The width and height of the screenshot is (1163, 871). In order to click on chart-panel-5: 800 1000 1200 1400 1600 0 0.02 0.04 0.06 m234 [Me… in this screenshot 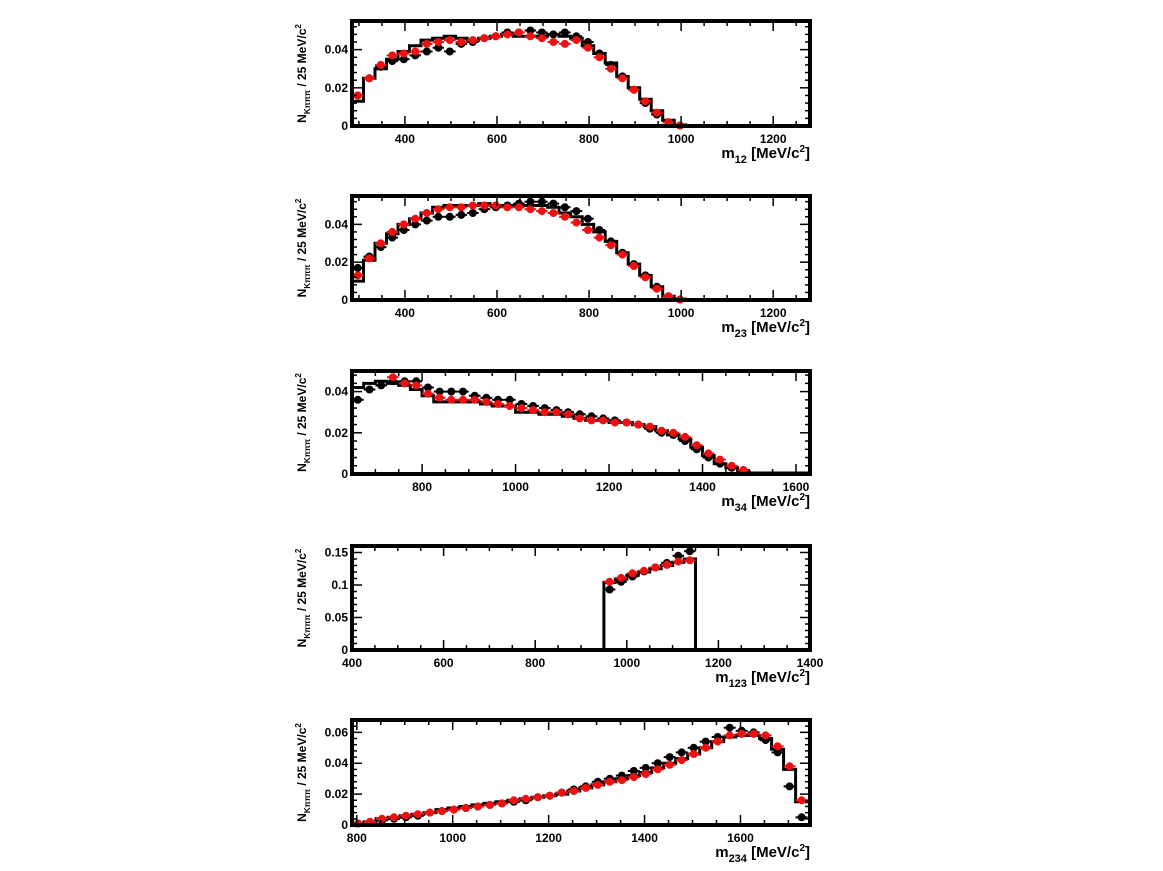, I will do `click(553, 791)`.